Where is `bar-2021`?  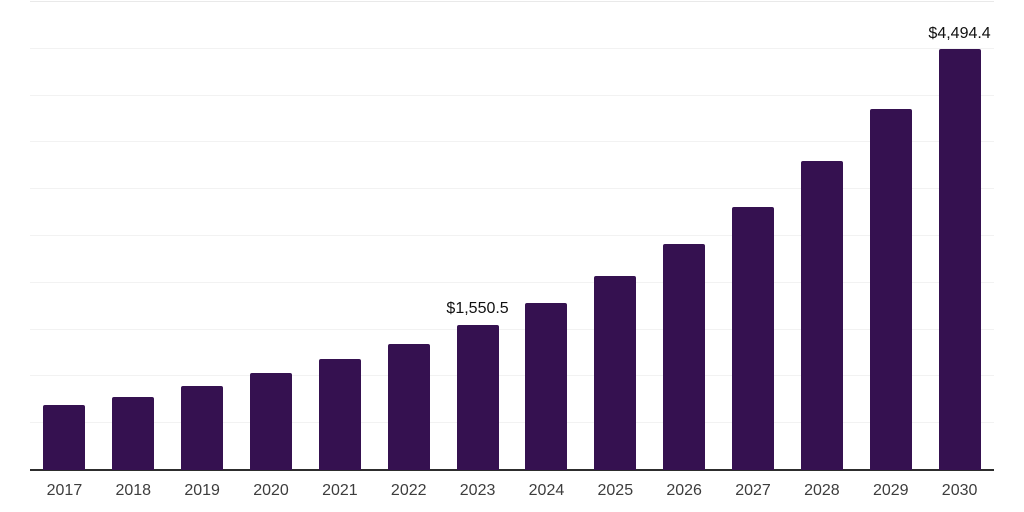
bar-2021 is located at coordinates (339, 414).